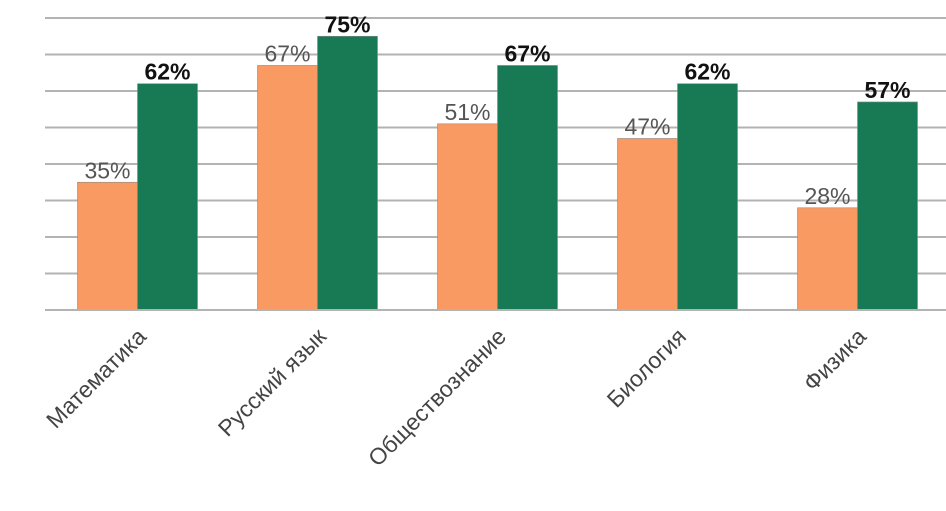 This screenshot has width=946, height=511. I want to click on data-label-1-2: 67%, so click(287, 53).